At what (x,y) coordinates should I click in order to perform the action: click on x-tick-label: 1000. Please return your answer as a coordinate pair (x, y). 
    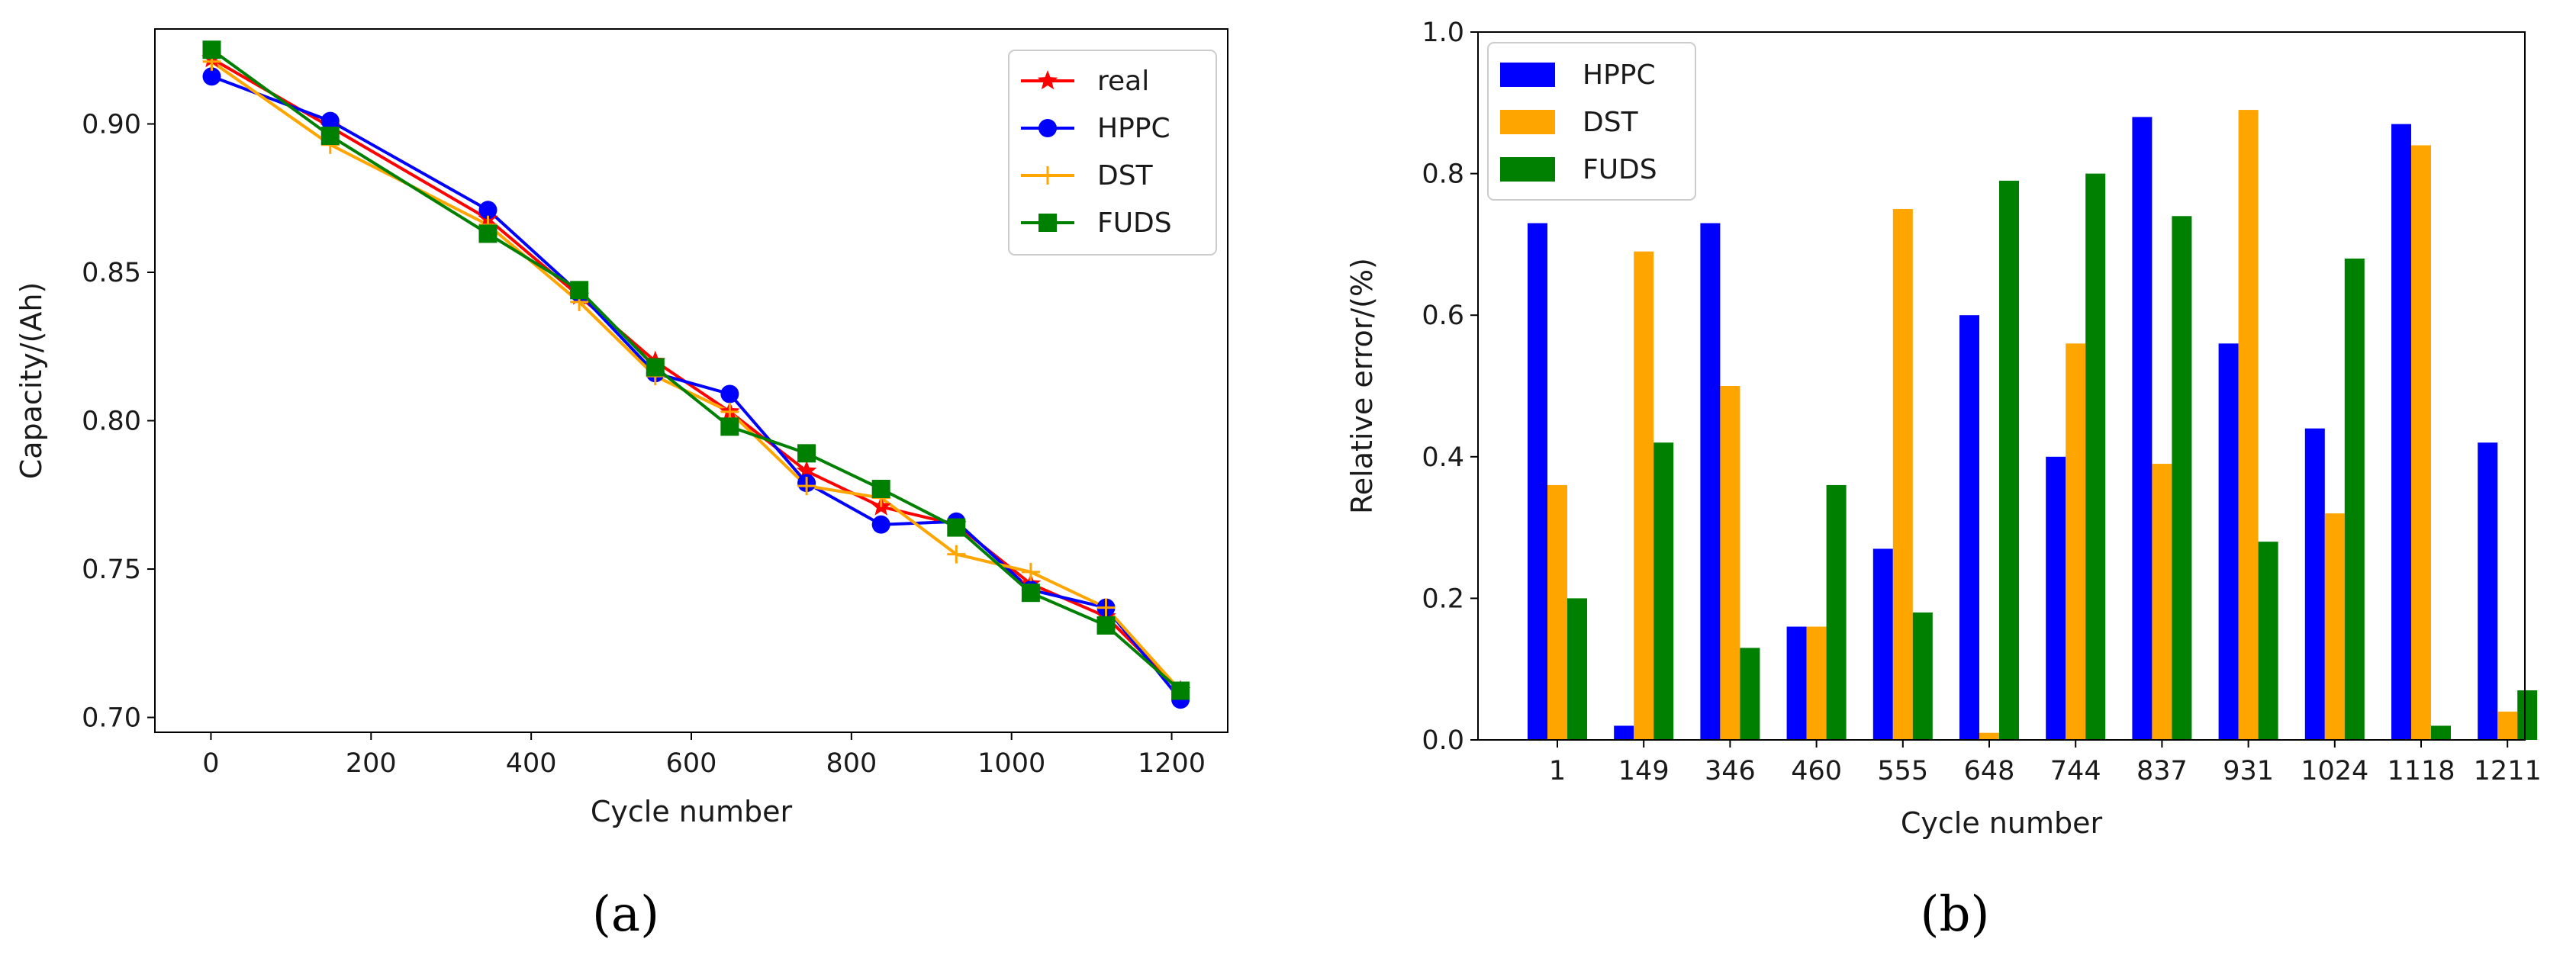
    Looking at the image, I should click on (1011, 764).